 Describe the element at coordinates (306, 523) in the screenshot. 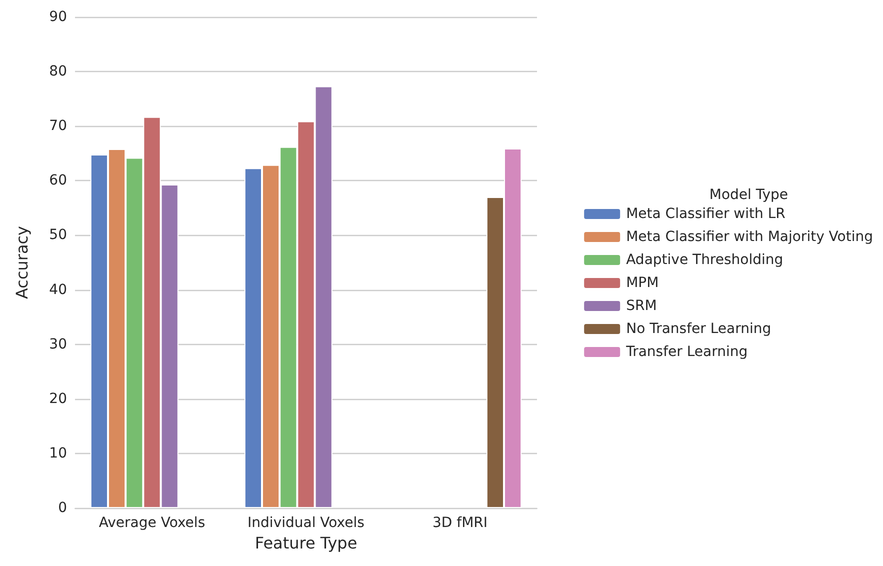

I see `x-tick-label: Individual Voxels` at that location.